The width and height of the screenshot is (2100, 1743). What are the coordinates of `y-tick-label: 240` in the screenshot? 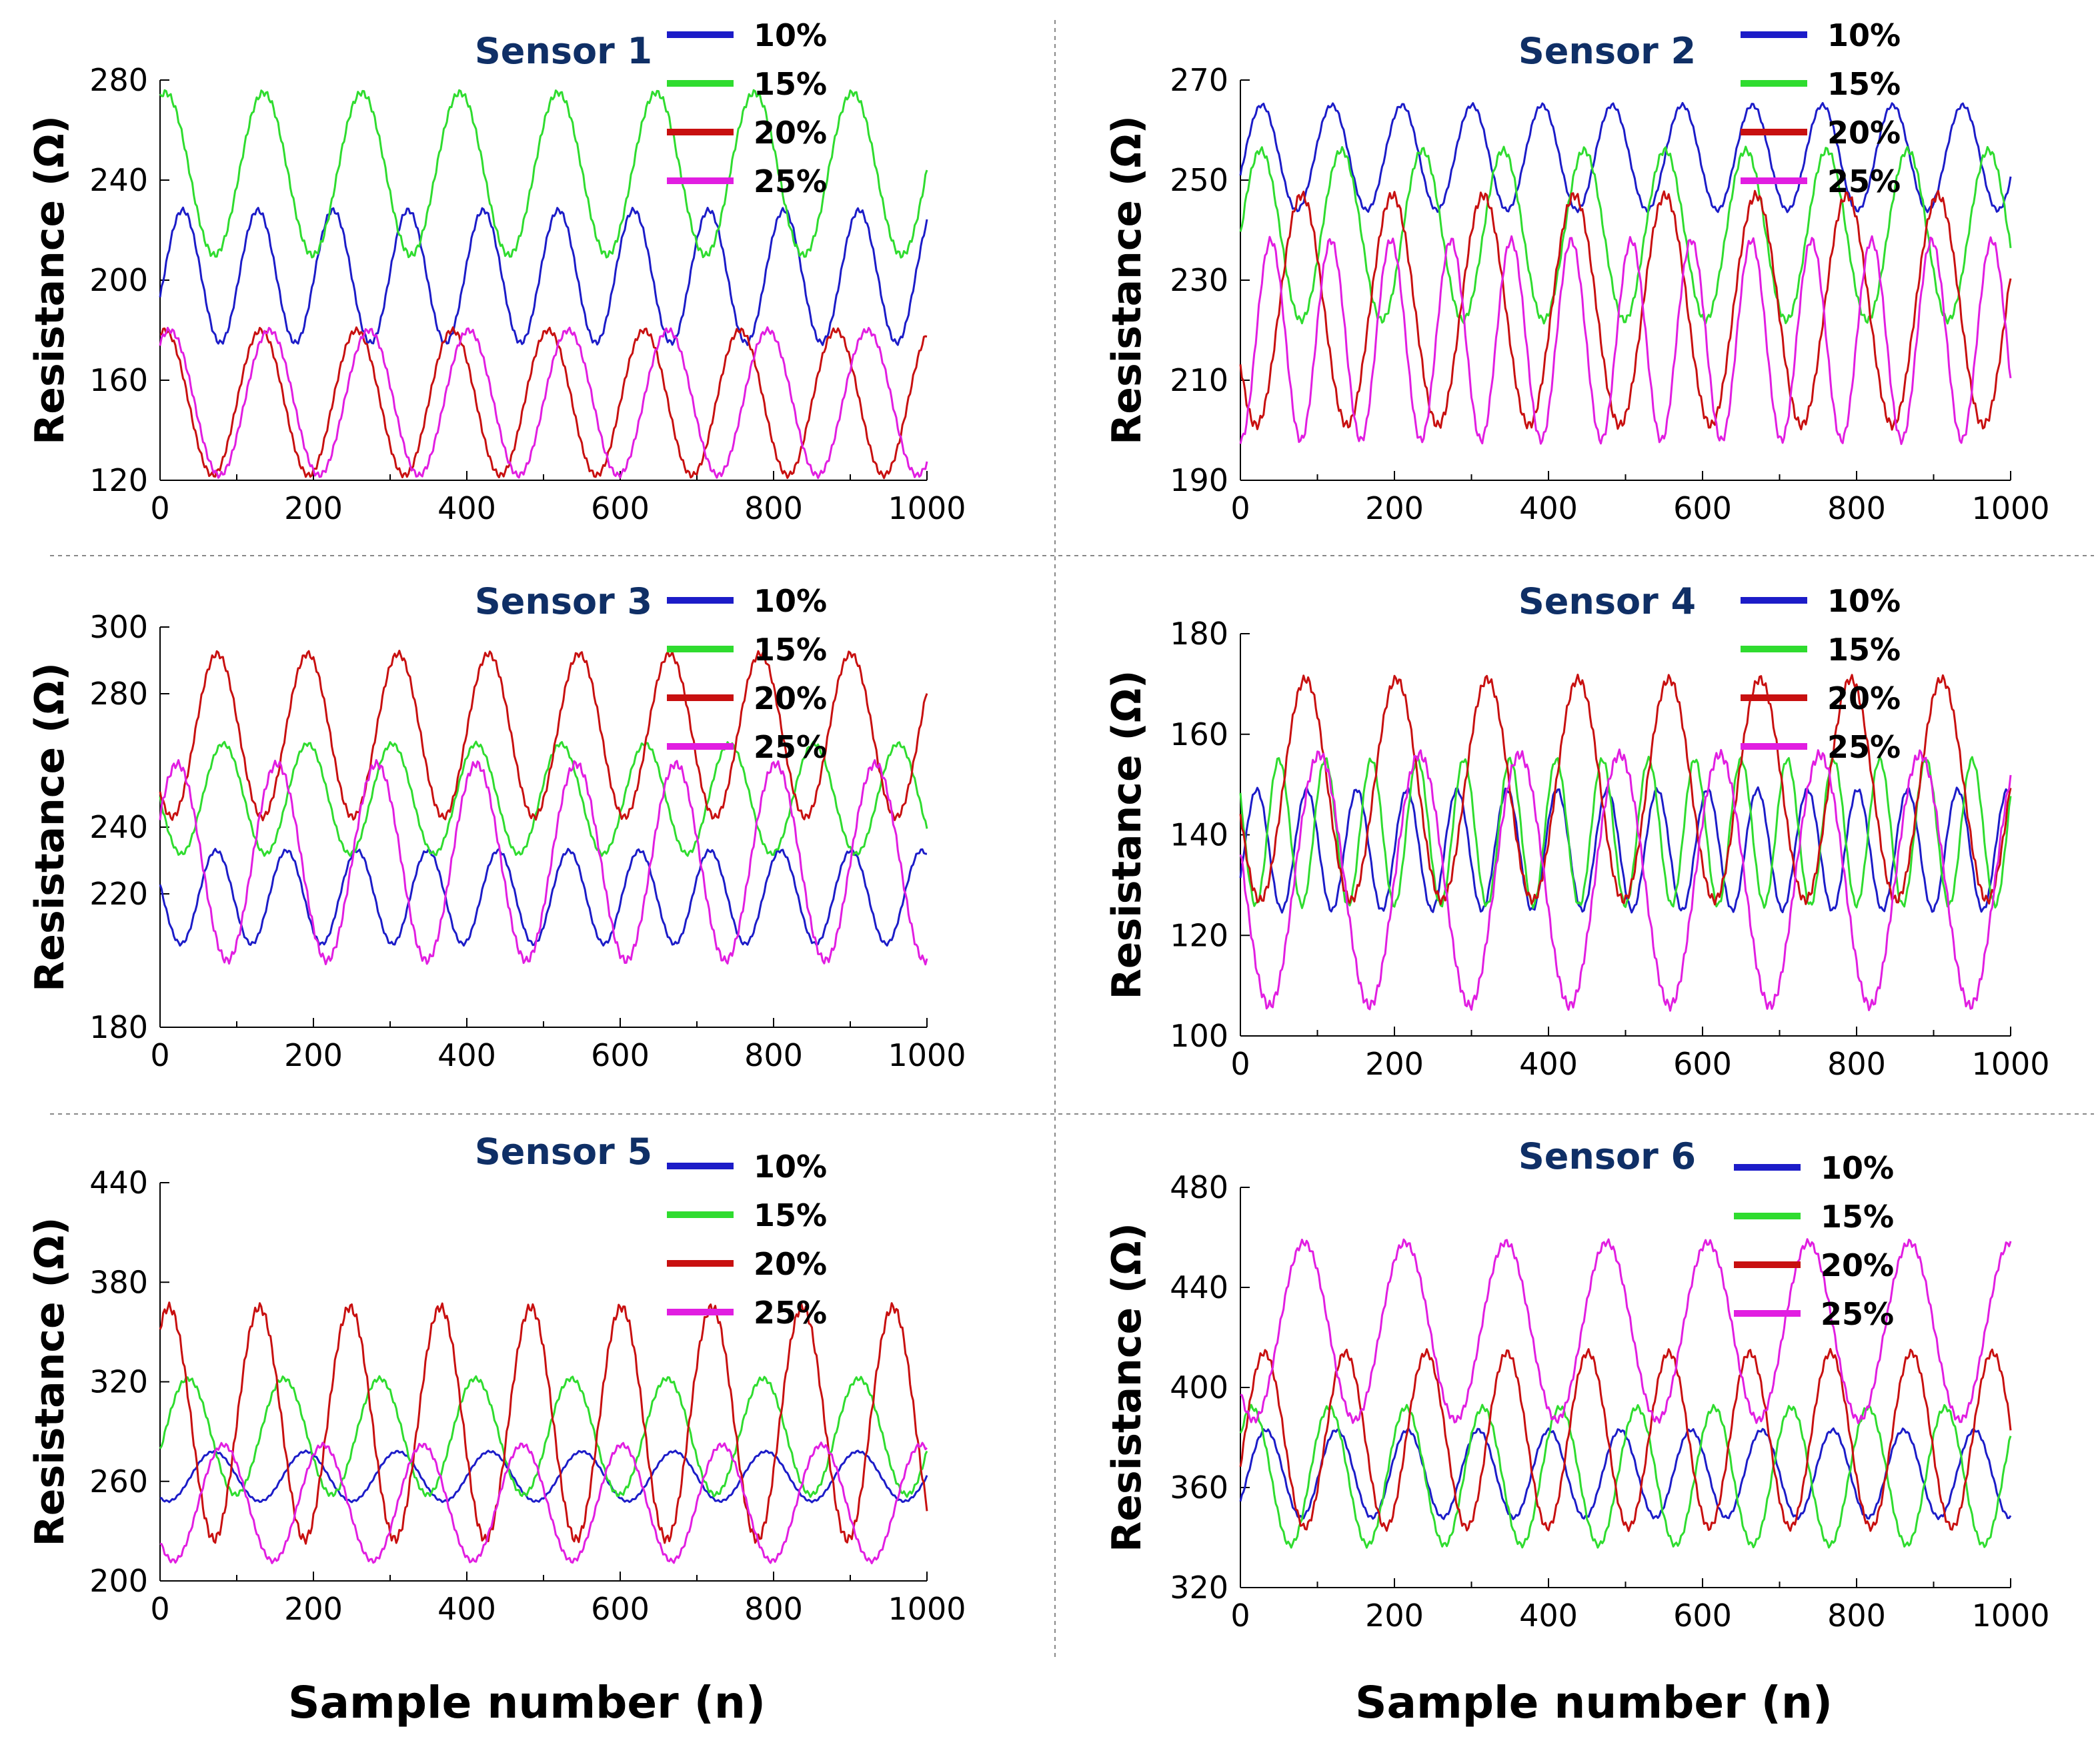 It's located at (119, 180).